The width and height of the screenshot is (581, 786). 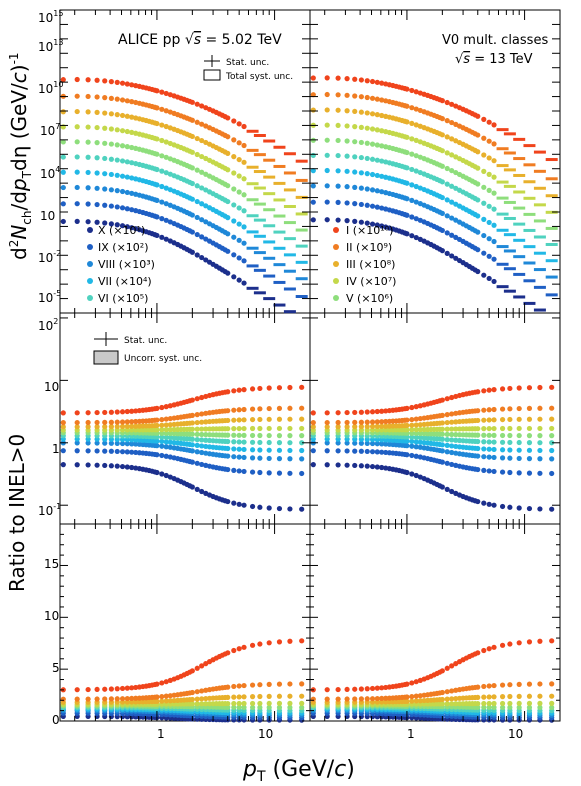 I want to click on y-tick-labels-mid: 10-1 1 10 102, so click(x=49, y=417).